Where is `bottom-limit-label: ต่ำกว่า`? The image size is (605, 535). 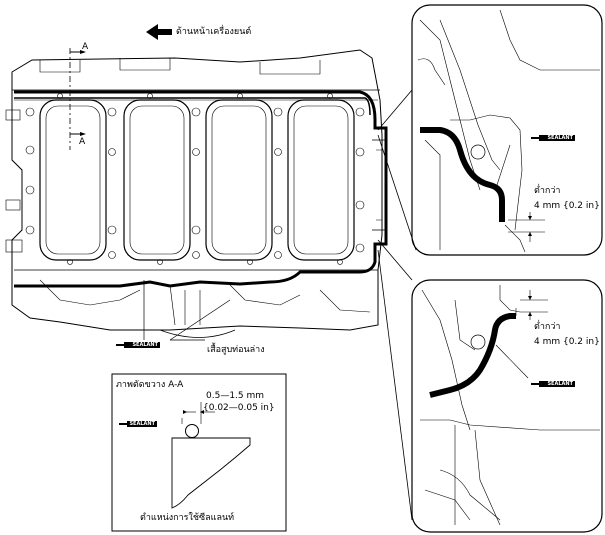 bottom-limit-label: ต่ำกว่า is located at coordinates (547, 327).